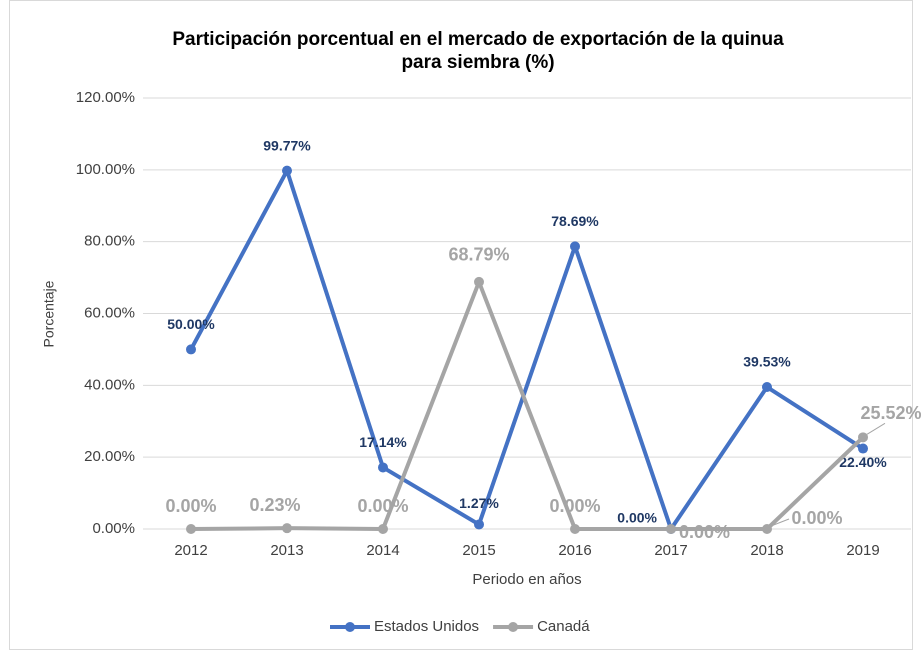  Describe the element at coordinates (862, 550) in the screenshot. I see `x-tick-label: 2019` at that location.